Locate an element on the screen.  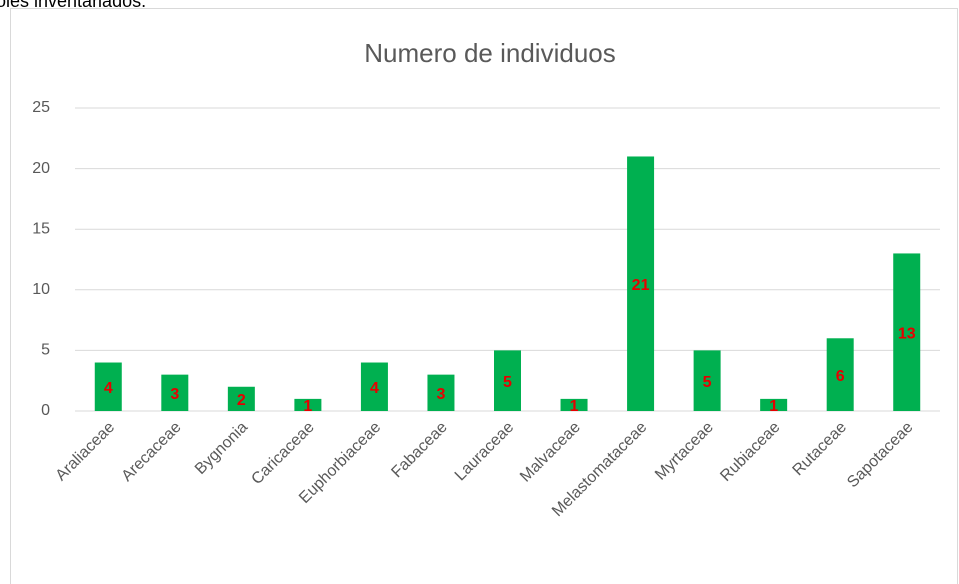
y-tick-label: 20 is located at coordinates (41, 168).